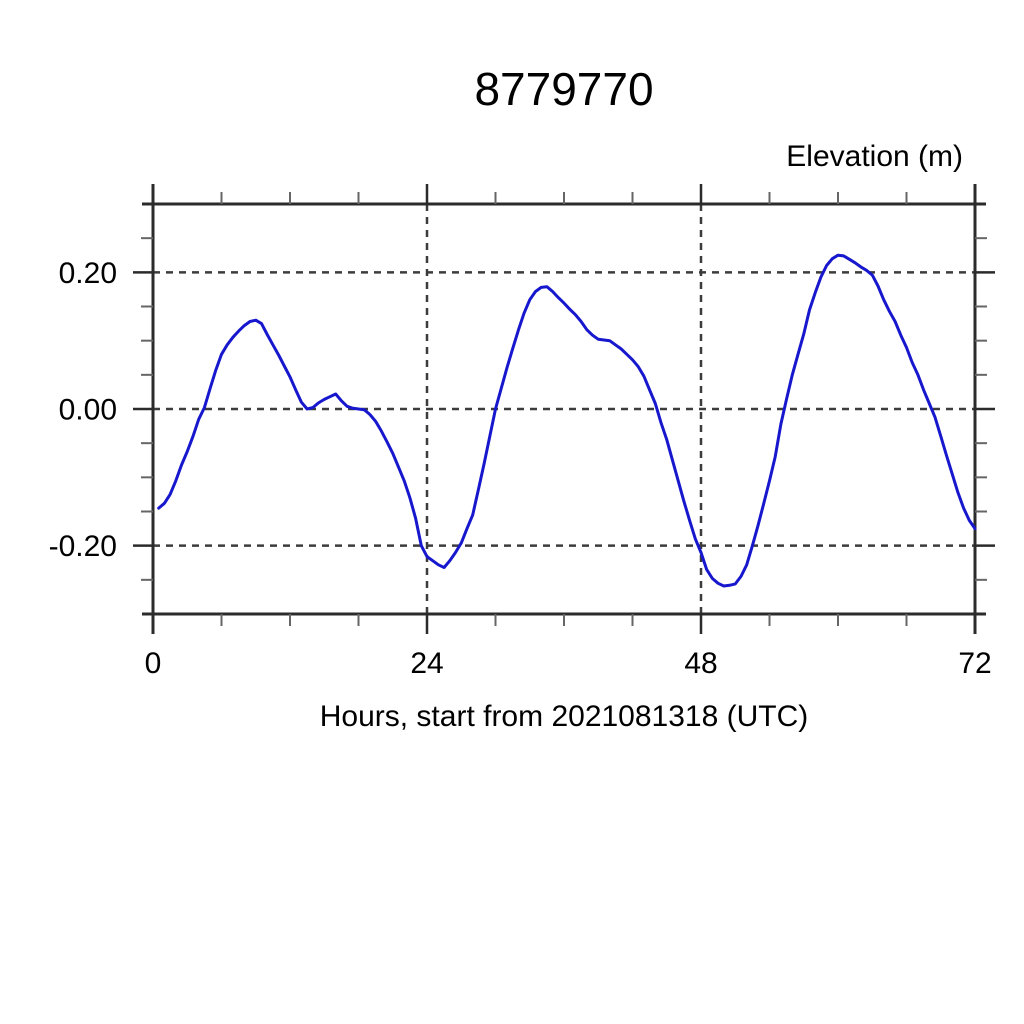 The image size is (1024, 1024). Describe the element at coordinates (88, 273) in the screenshot. I see `y-tick-label-0.20: 0.20` at that location.